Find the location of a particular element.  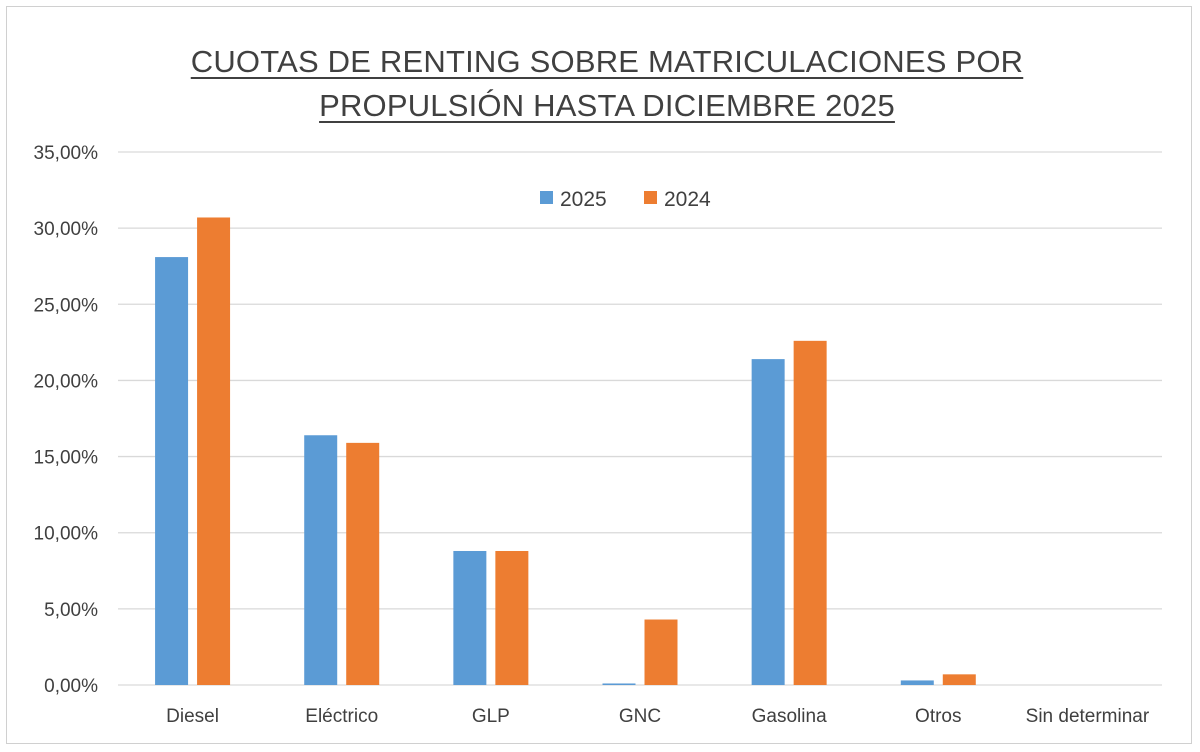

y-tick-label: 10,00% is located at coordinates (66, 534).